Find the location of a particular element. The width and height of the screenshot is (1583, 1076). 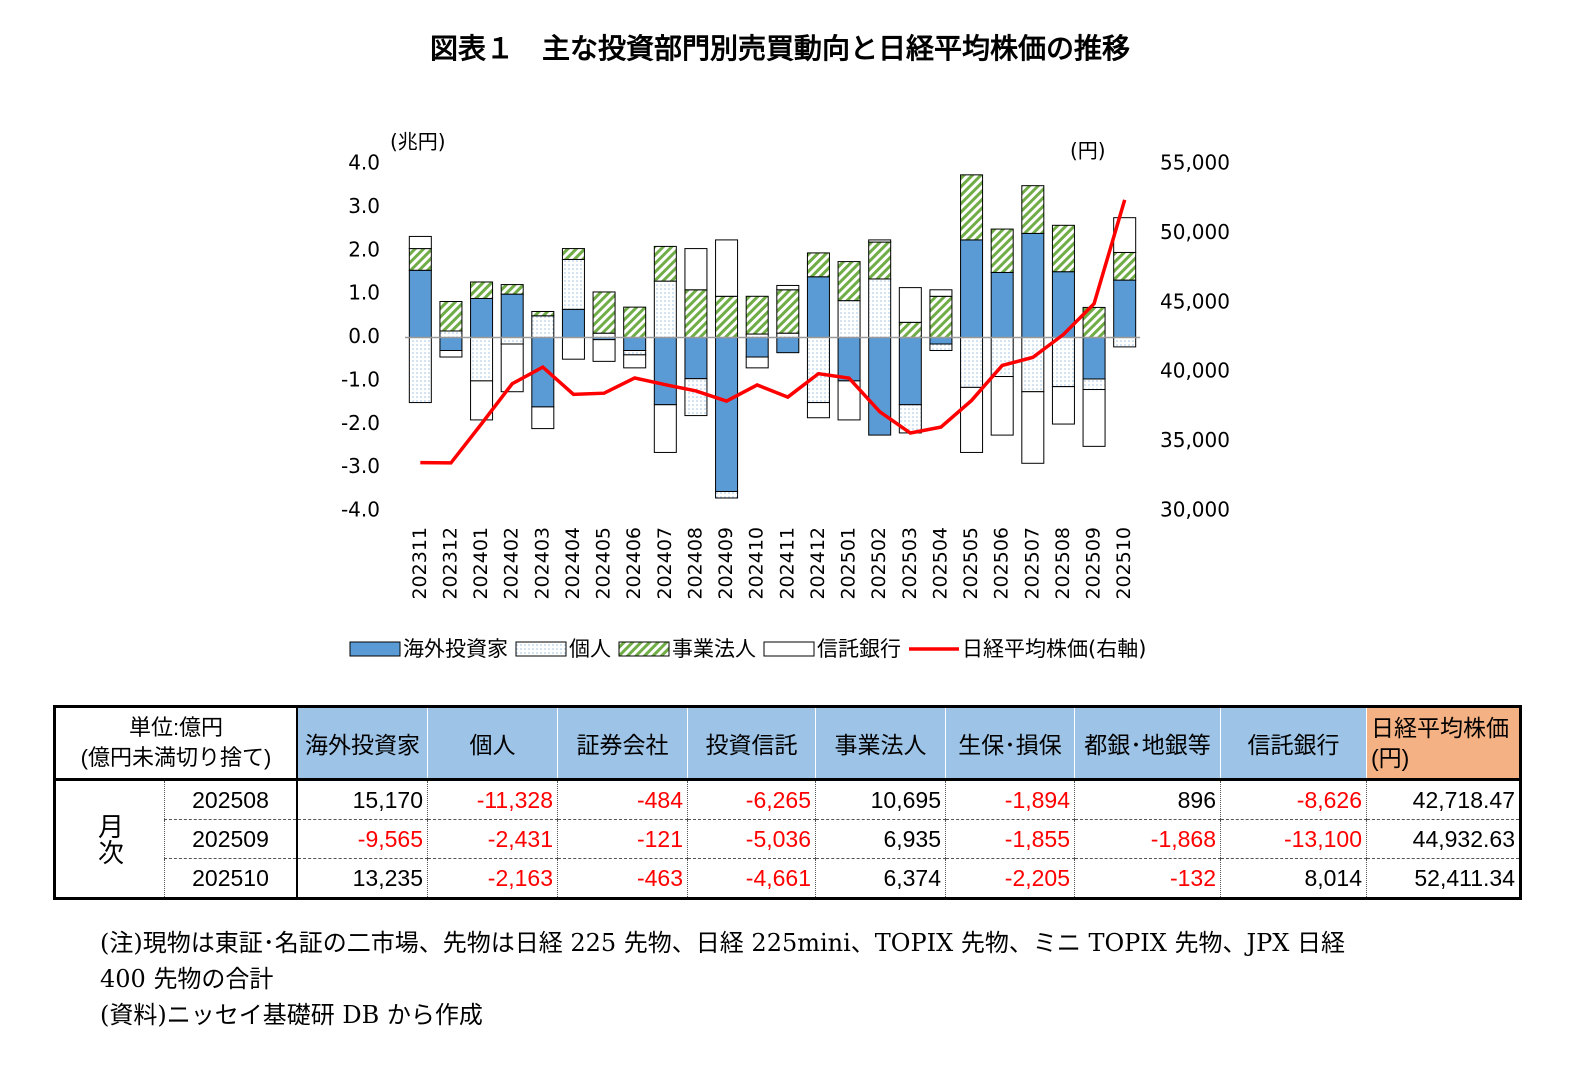

y-tick-label: 0.0 is located at coordinates (364, 336).